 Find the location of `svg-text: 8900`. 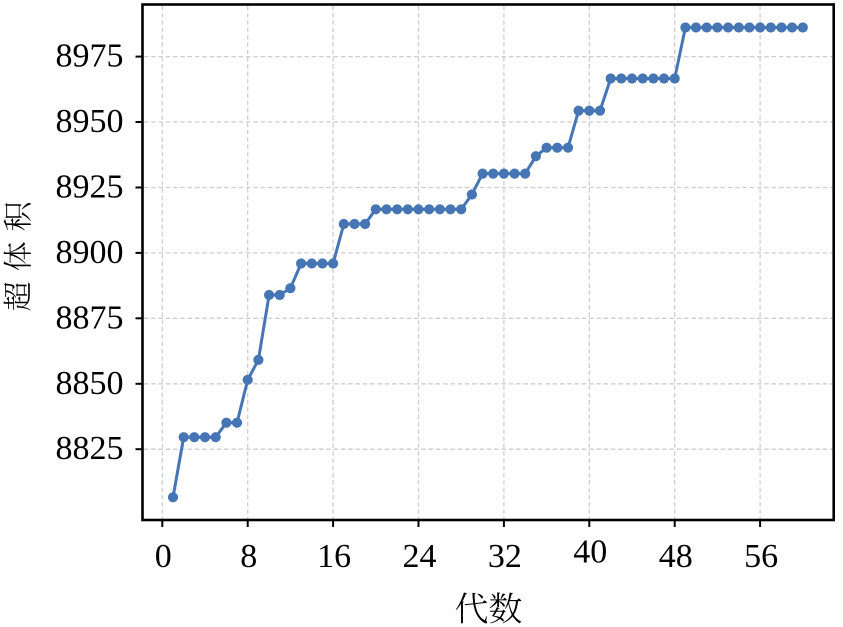

svg-text: 8900 is located at coordinates (90, 252).